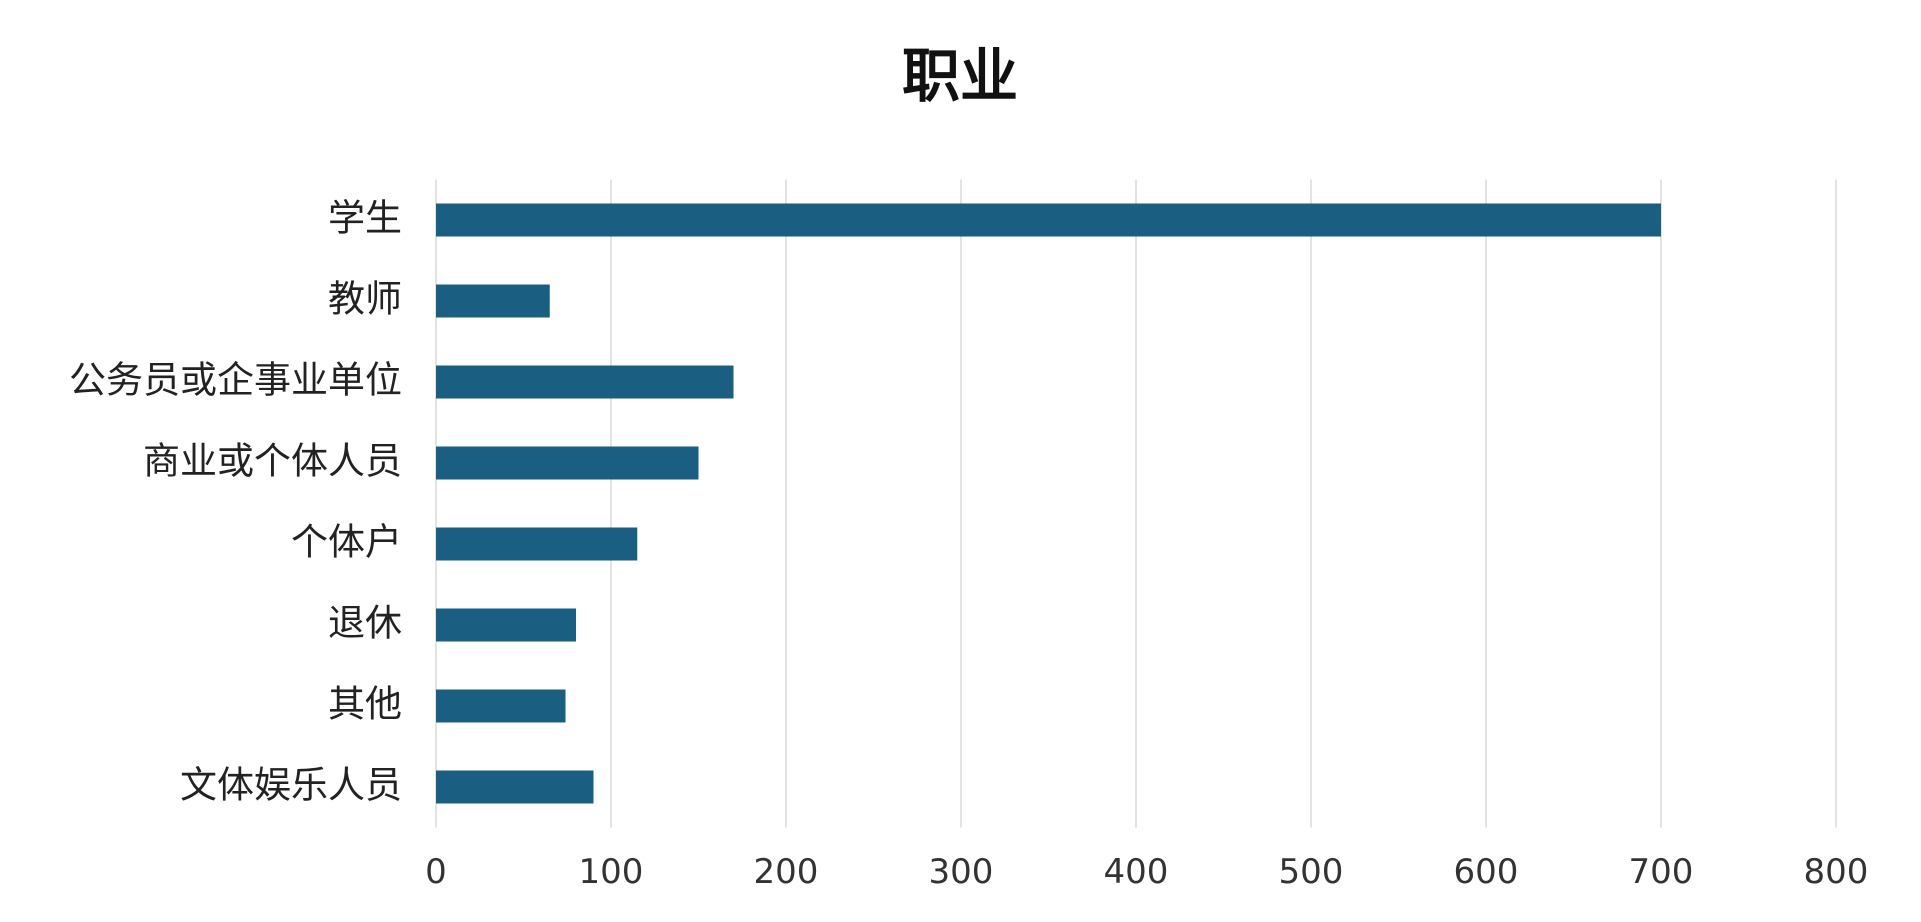 The width and height of the screenshot is (1921, 922). What do you see at coordinates (365, 704) in the screenshot?
I see `y-tick-label: 其他` at bounding box center [365, 704].